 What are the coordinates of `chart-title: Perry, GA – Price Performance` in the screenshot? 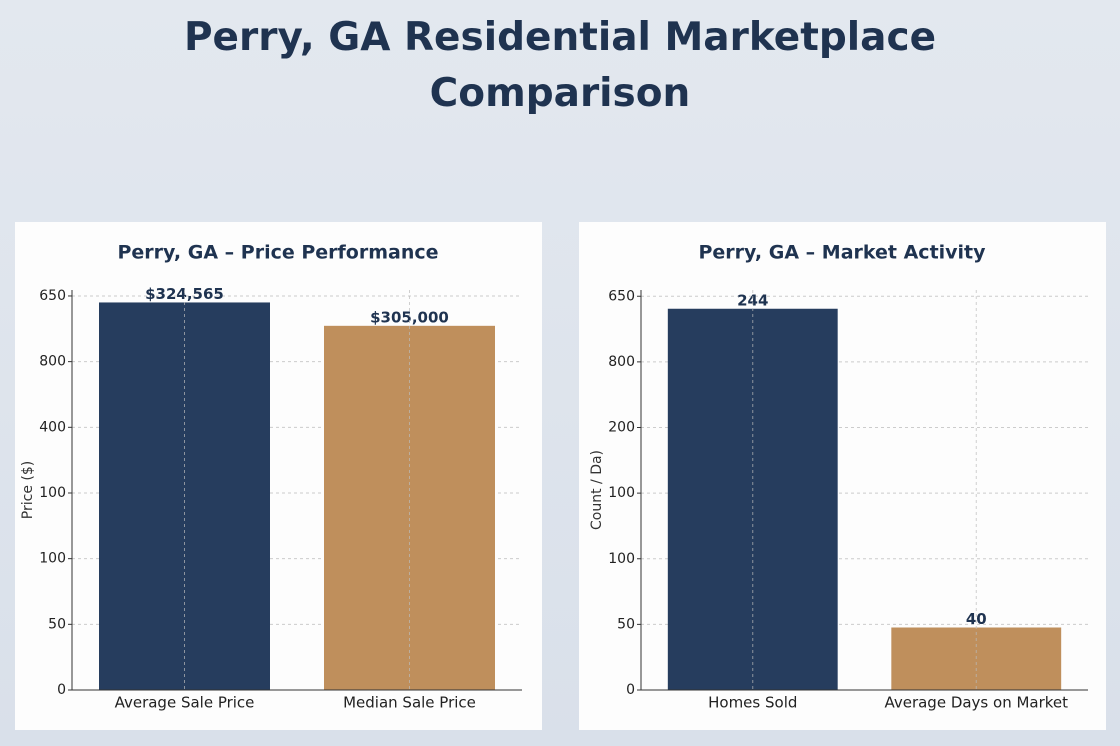 It's located at (277, 253).